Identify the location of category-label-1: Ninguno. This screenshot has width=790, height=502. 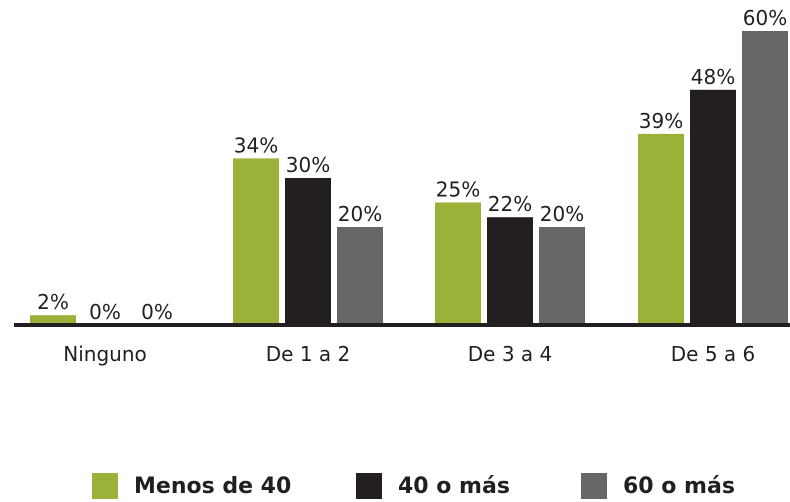
(104, 354).